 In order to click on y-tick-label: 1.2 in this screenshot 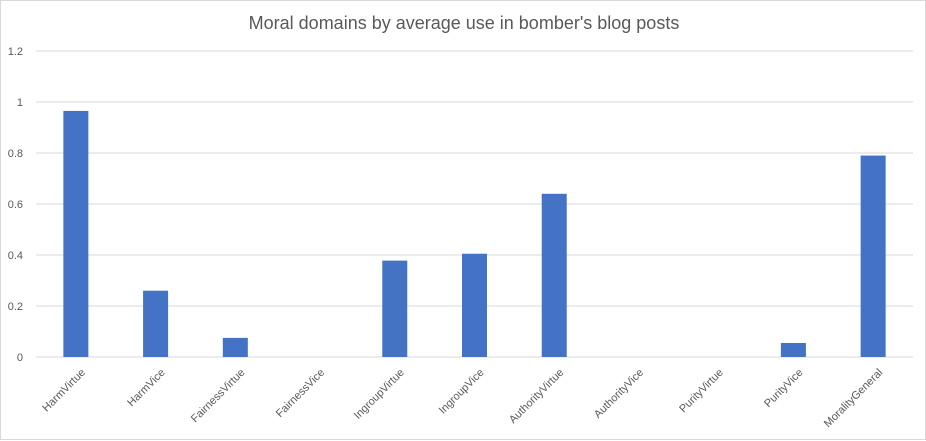, I will do `click(15, 52)`.